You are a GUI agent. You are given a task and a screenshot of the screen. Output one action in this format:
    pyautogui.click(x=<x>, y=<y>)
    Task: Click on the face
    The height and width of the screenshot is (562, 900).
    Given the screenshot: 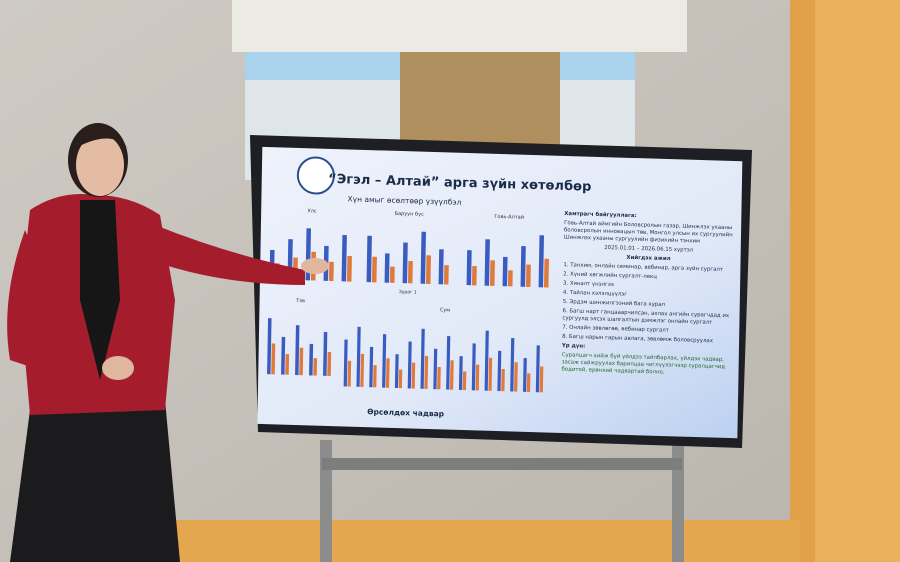 What is the action you would take?
    pyautogui.click(x=100, y=165)
    